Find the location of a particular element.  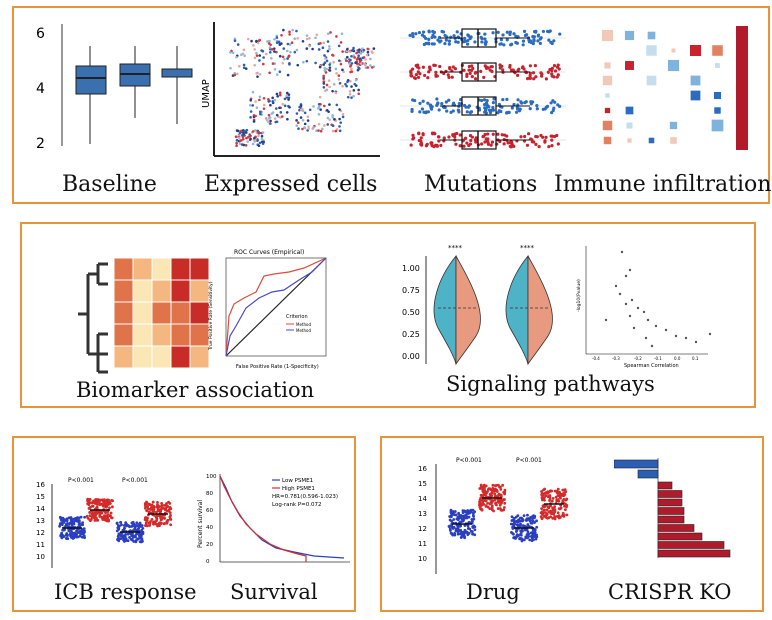

umap-plot: UMAP is located at coordinates (290, 89).